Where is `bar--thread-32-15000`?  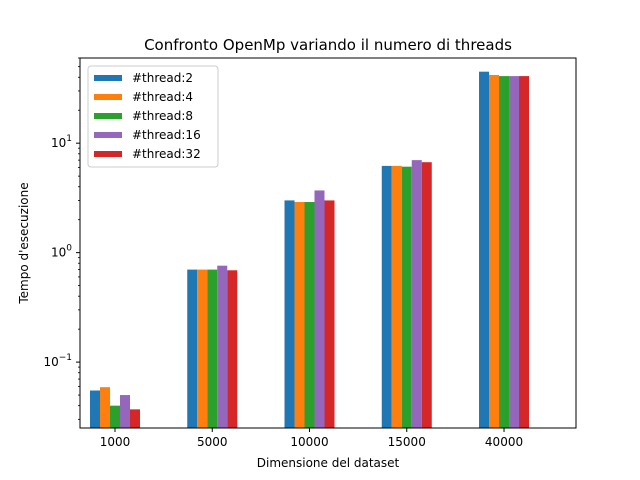 bar--thread-32-15000 is located at coordinates (426, 295).